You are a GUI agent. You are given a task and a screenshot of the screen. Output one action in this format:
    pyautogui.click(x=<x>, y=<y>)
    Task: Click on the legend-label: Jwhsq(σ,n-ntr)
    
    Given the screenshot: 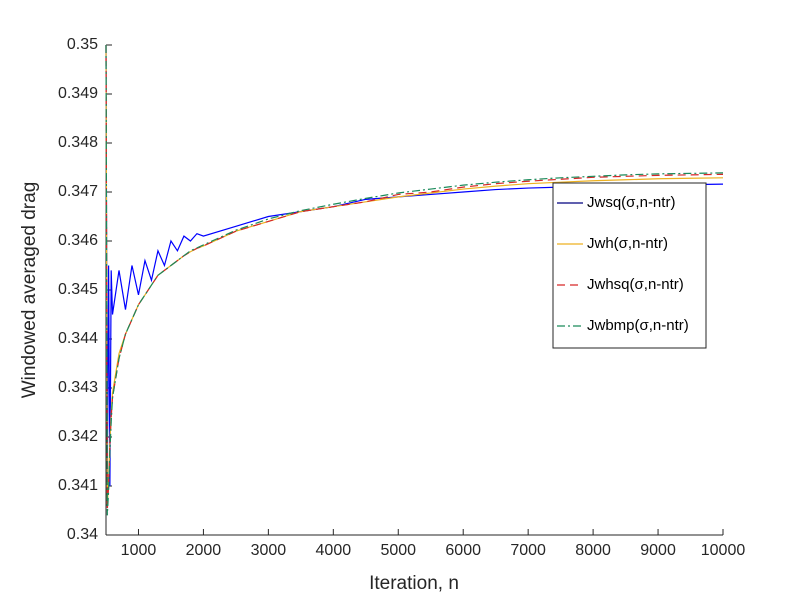 What is the action you would take?
    pyautogui.click(x=635, y=284)
    